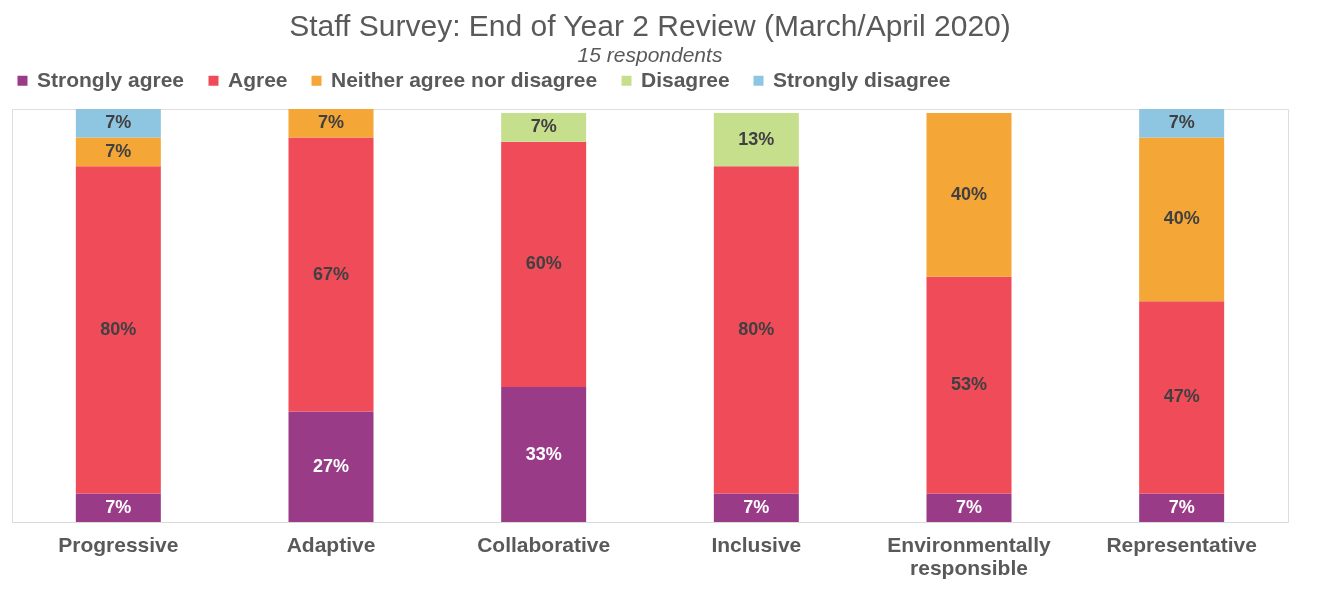 The width and height of the screenshot is (1330, 611). I want to click on legend-label: Strongly disagree, so click(862, 79).